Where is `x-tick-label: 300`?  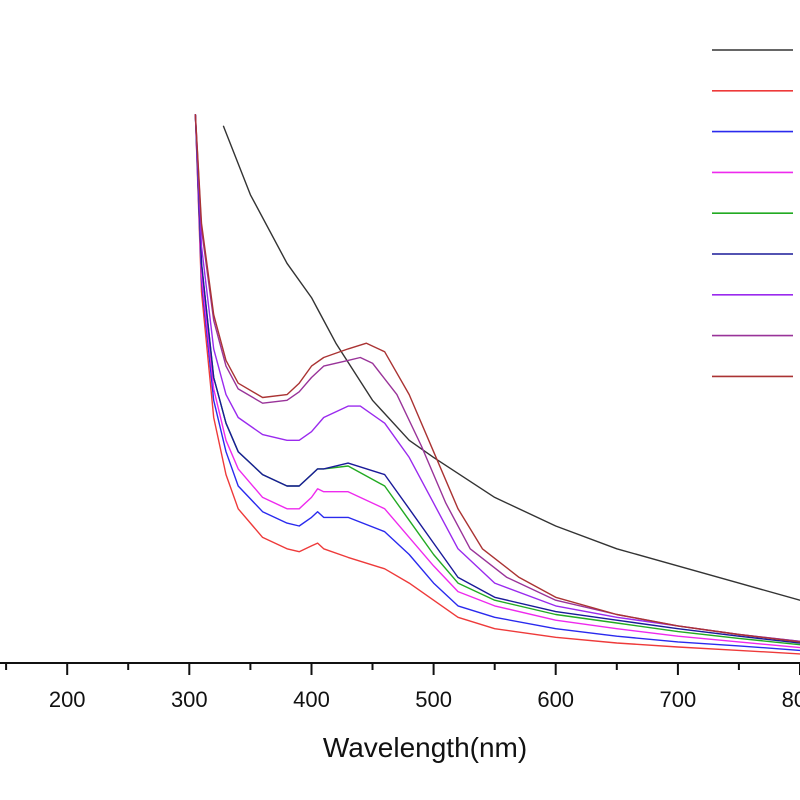 x-tick-label: 300 is located at coordinates (189, 699).